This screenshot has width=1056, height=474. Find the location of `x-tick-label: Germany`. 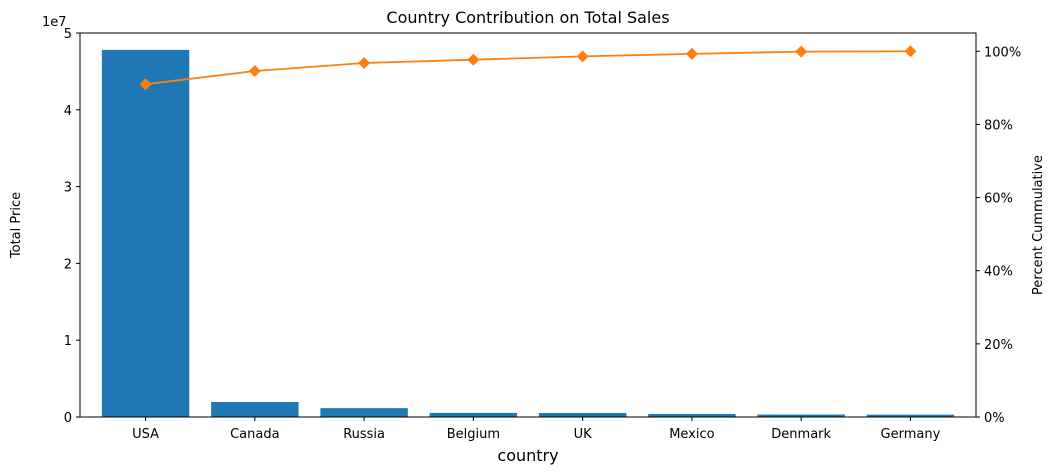

x-tick-label: Germany is located at coordinates (911, 434).